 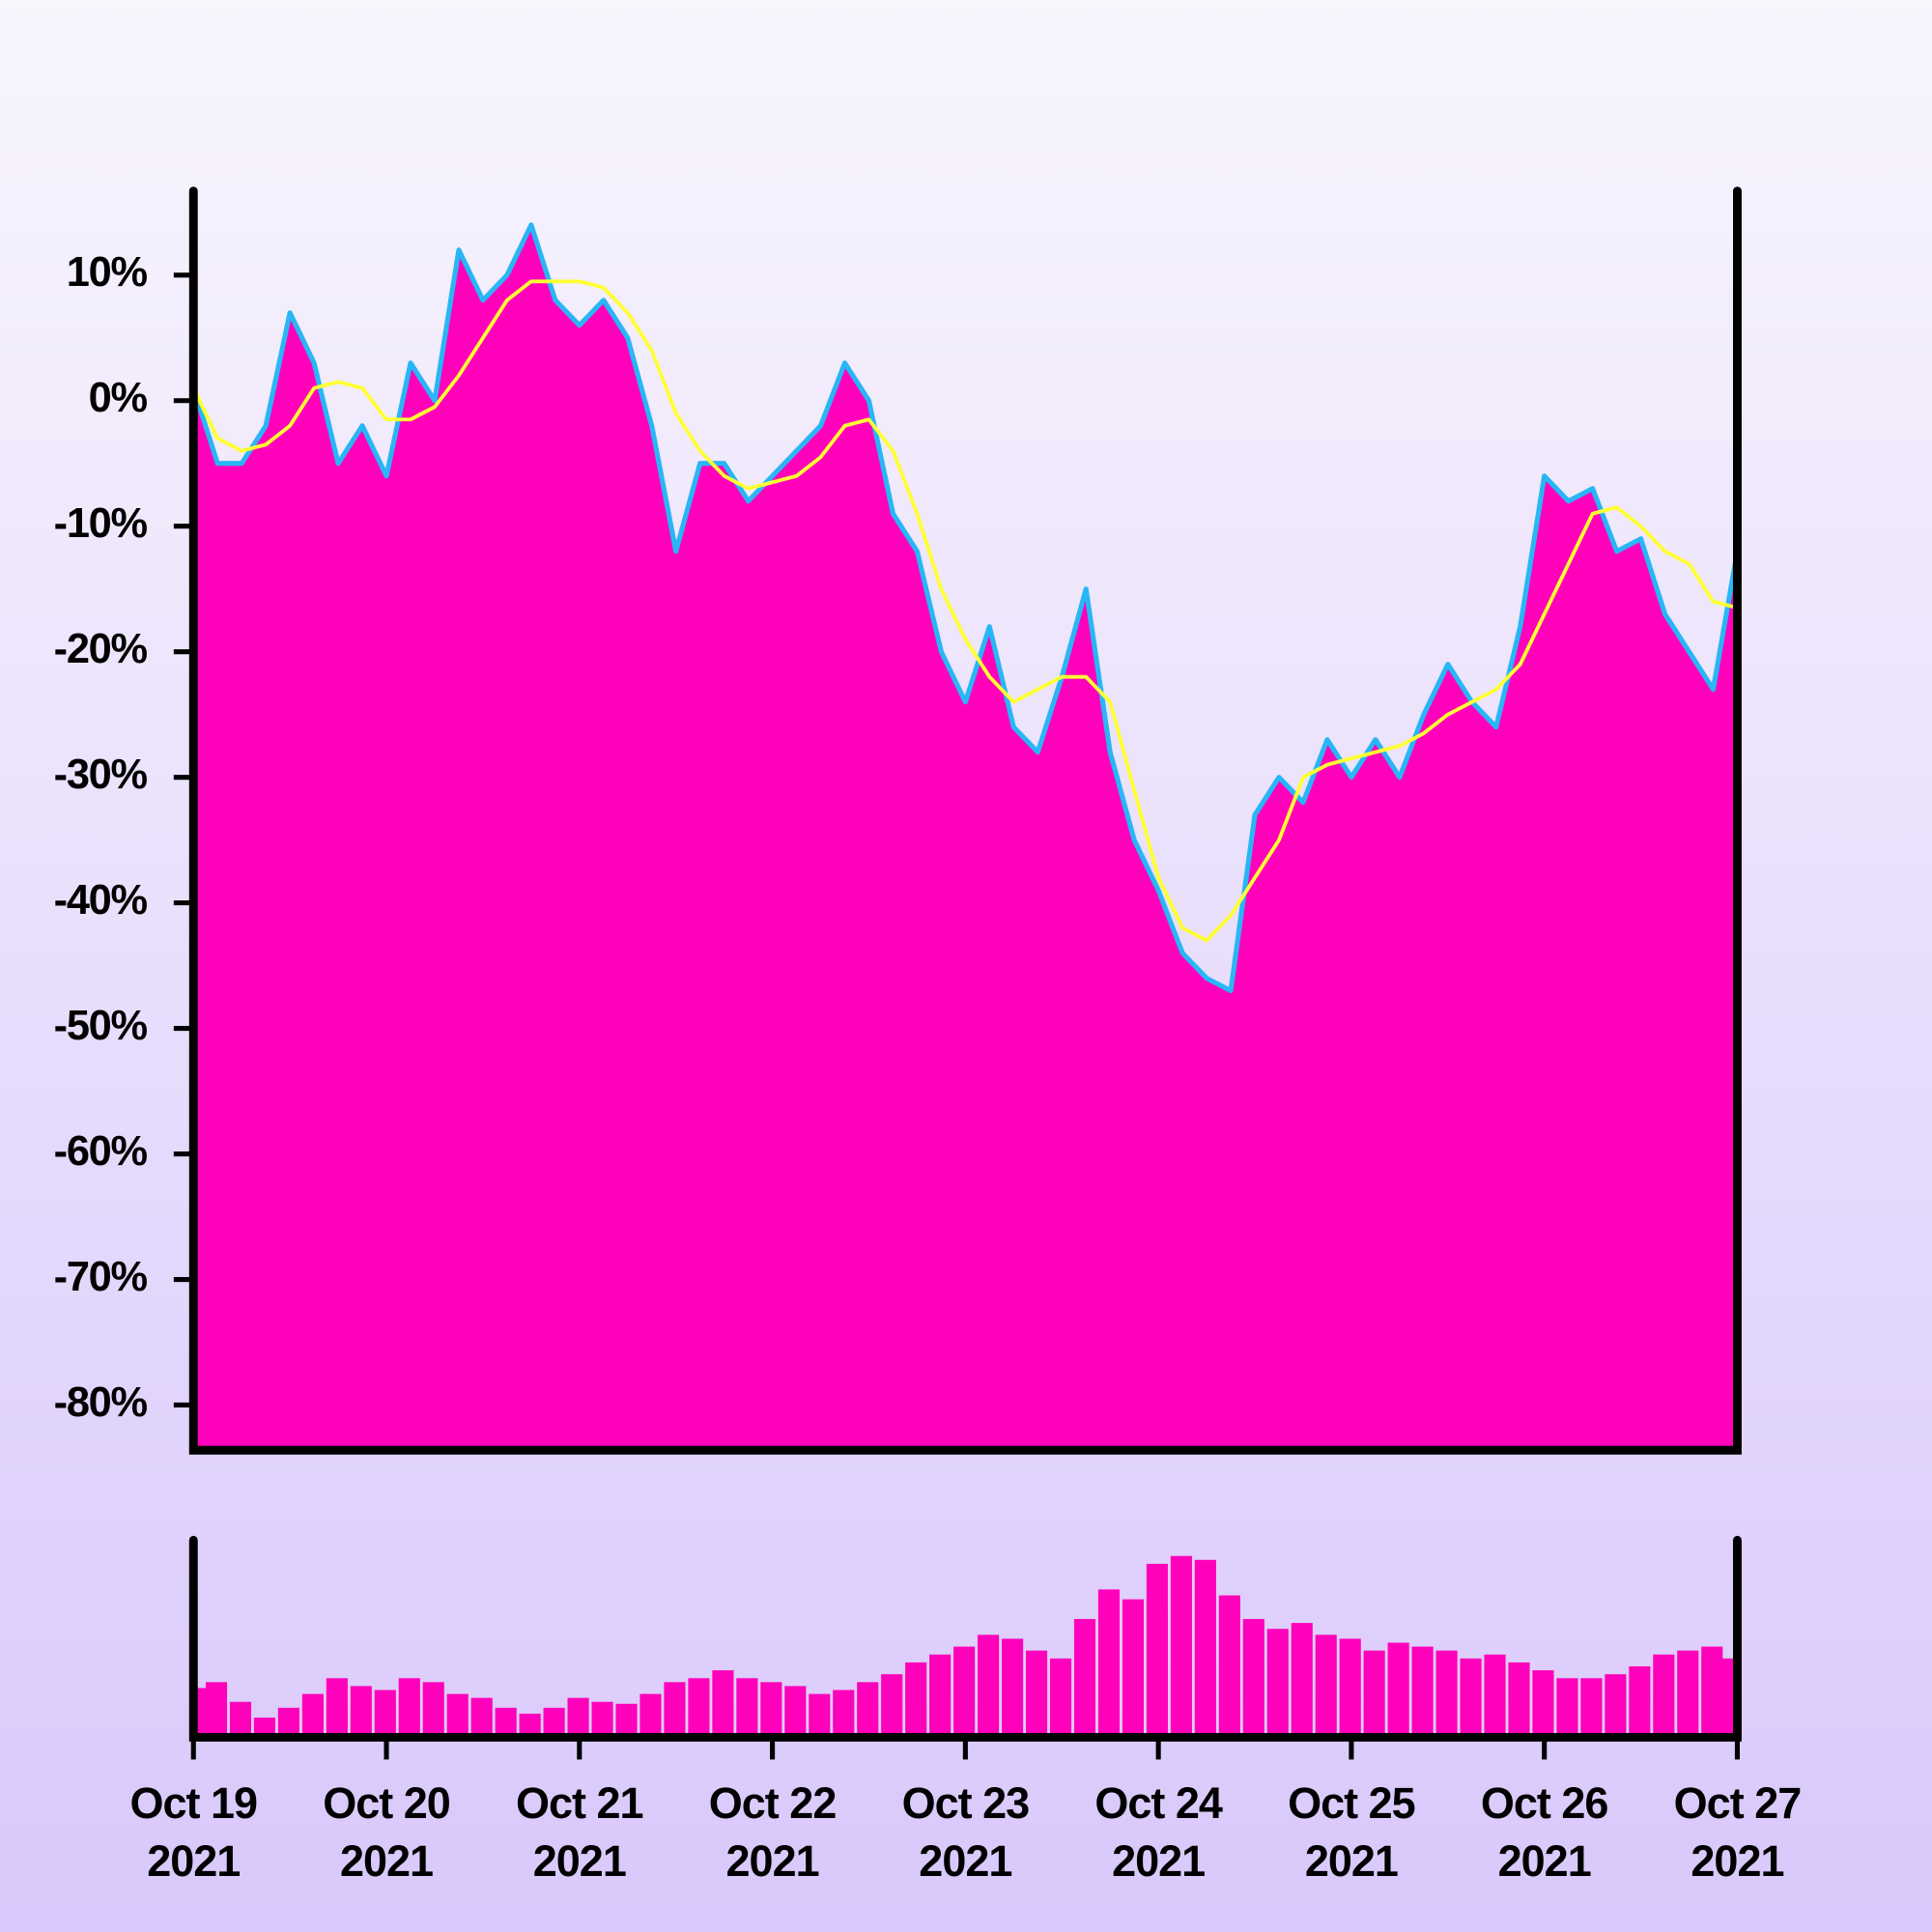 What do you see at coordinates (101, 1277) in the screenshot?
I see `y-tick-label: -70%` at bounding box center [101, 1277].